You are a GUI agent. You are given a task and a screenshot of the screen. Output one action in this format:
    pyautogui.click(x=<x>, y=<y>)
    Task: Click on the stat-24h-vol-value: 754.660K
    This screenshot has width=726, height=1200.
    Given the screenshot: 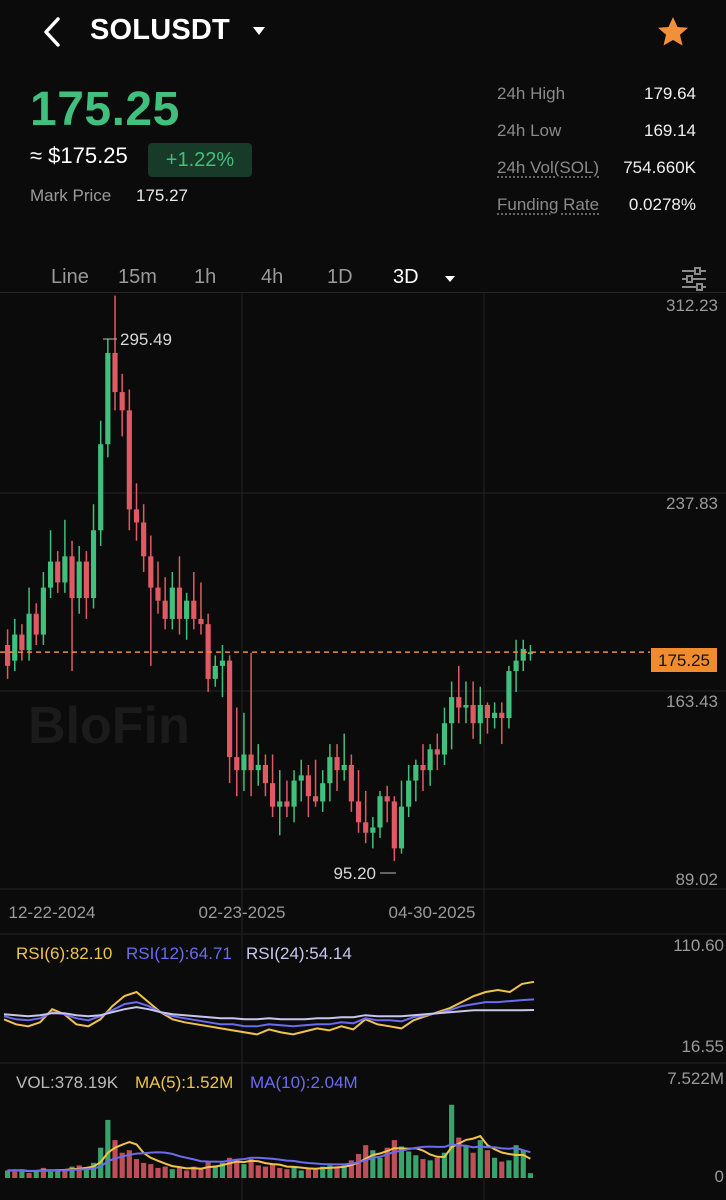 What is the action you would take?
    pyautogui.click(x=659, y=167)
    